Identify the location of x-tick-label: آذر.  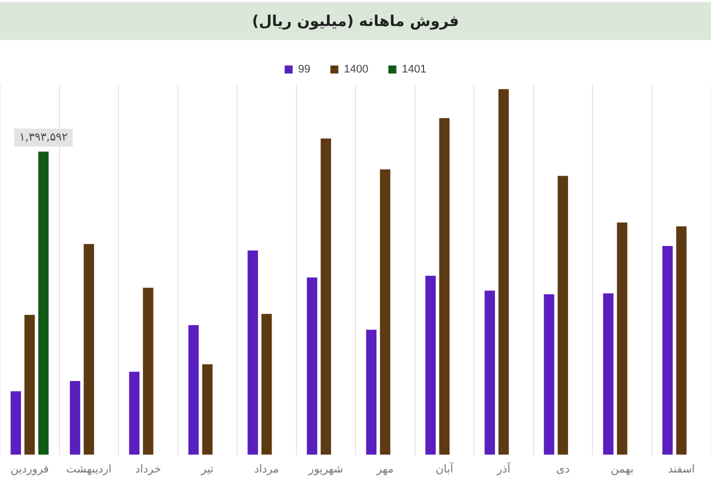
(504, 468).